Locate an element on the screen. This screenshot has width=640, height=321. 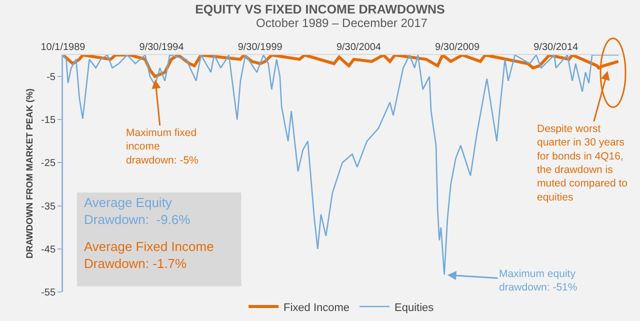
x-tick-label: 9/30/2004 is located at coordinates (359, 47).